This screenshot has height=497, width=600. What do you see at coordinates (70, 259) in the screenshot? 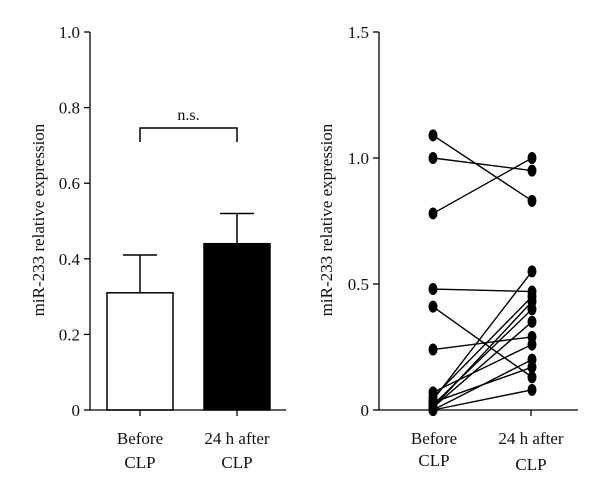
I see `y-tick-label: 0.4` at bounding box center [70, 259].